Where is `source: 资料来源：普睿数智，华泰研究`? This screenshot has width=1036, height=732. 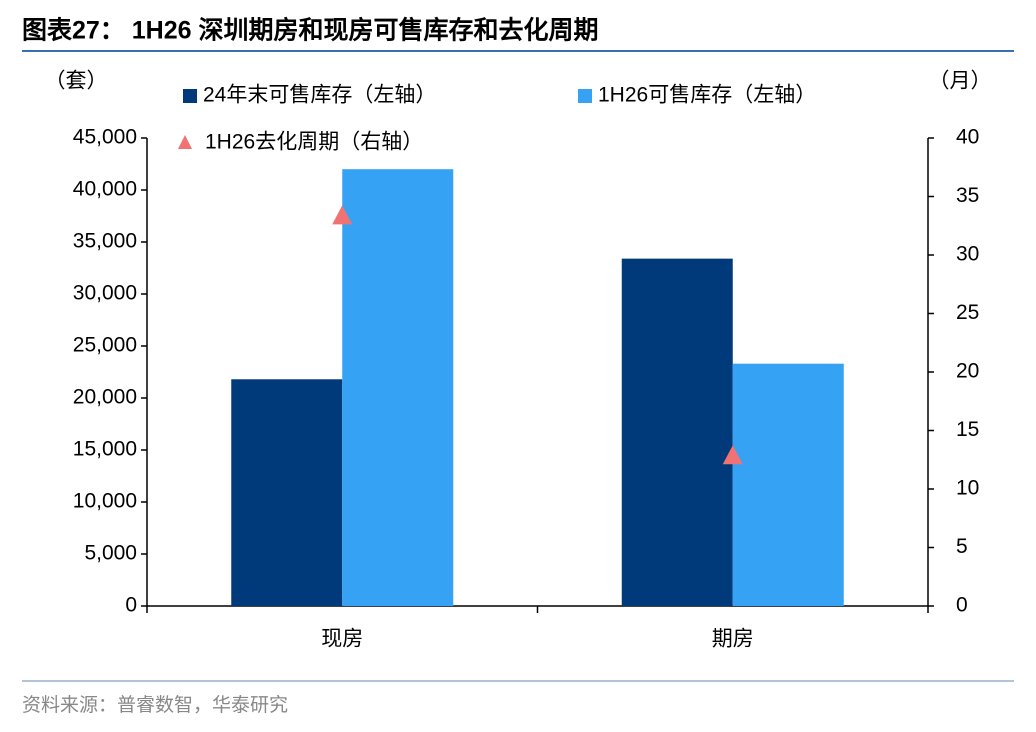 source: 资料来源：普睿数智，华泰研究 is located at coordinates (155, 705).